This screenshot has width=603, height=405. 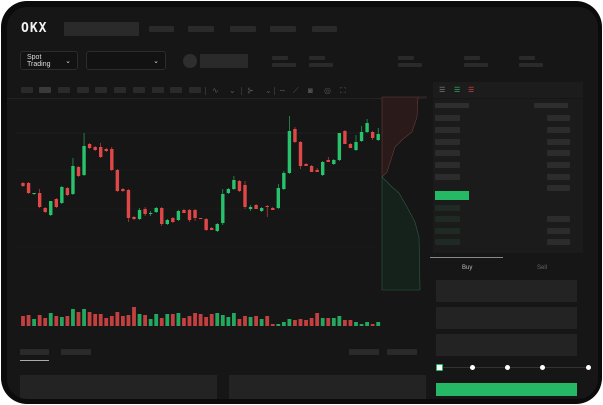 What do you see at coordinates (457, 90) in the screenshot?
I see `orderbook-bids-icon: ☰` at bounding box center [457, 90].